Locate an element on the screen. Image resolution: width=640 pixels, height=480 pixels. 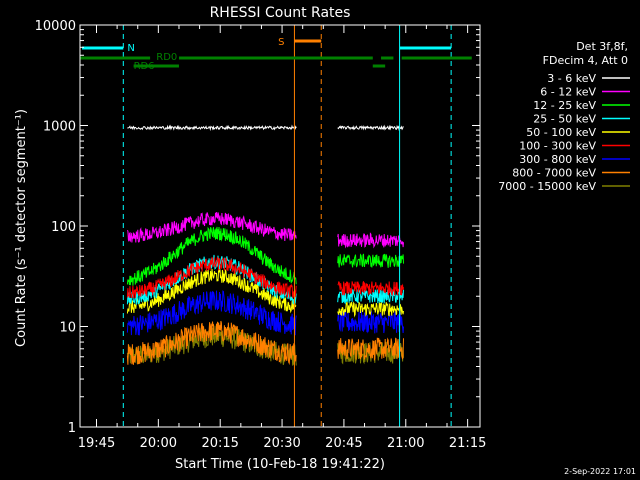
y-tick-label: 100 is located at coordinates (63, 227).